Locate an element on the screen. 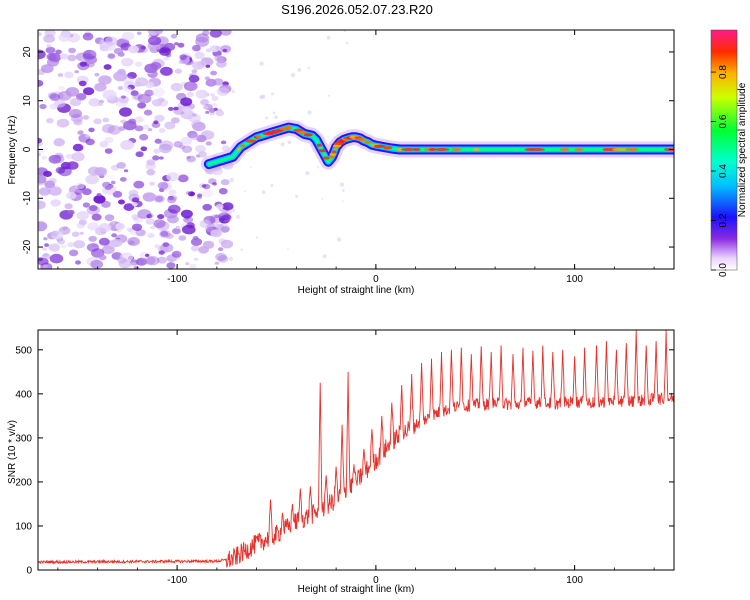 This screenshot has height=600, width=750. x-tick-label: -100 is located at coordinates (177, 580).